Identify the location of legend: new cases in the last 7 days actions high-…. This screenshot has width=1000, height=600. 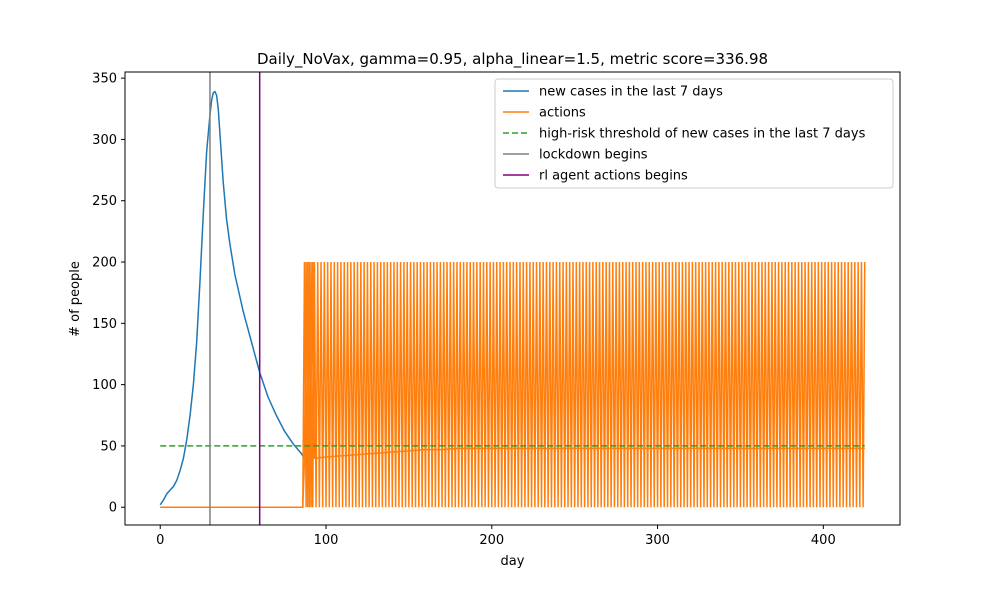
(694, 133).